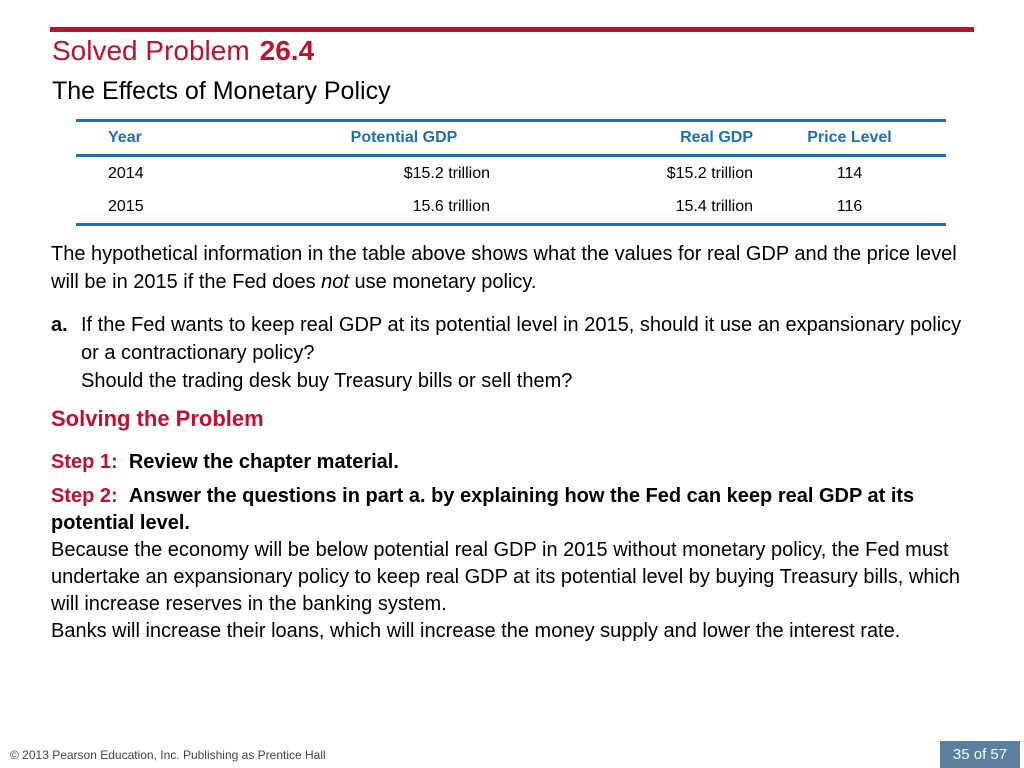 The image size is (1024, 768). I want to click on column-header-price-level: Price Level, so click(849, 137).